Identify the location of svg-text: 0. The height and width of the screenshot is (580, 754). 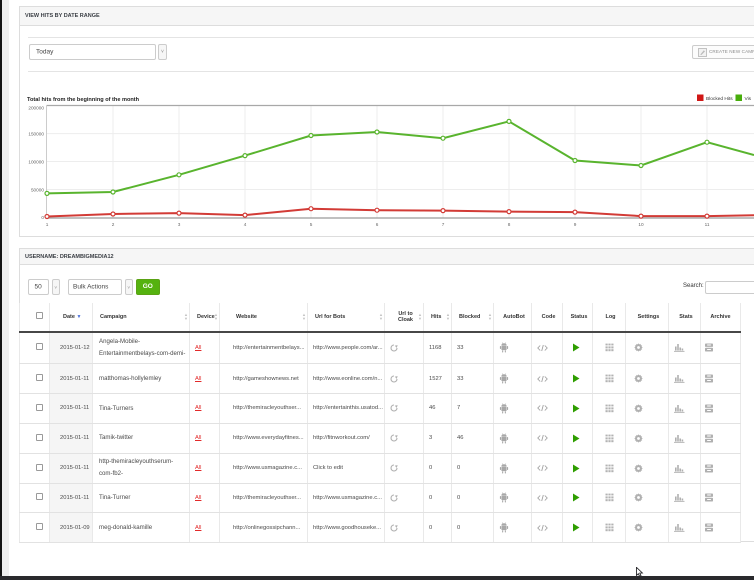
(42, 217).